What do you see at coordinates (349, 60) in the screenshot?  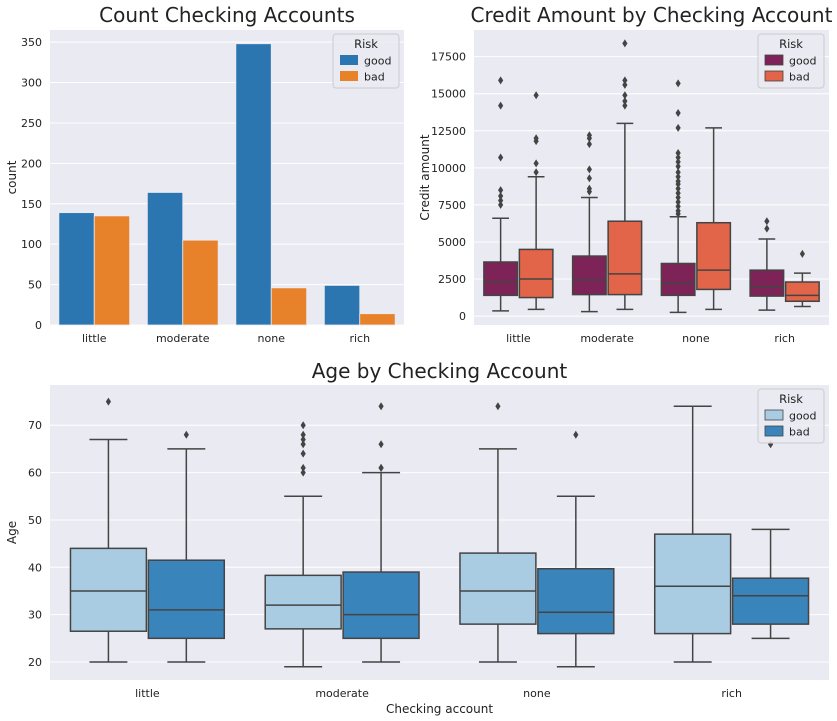 I see `legend-swatch-good` at bounding box center [349, 60].